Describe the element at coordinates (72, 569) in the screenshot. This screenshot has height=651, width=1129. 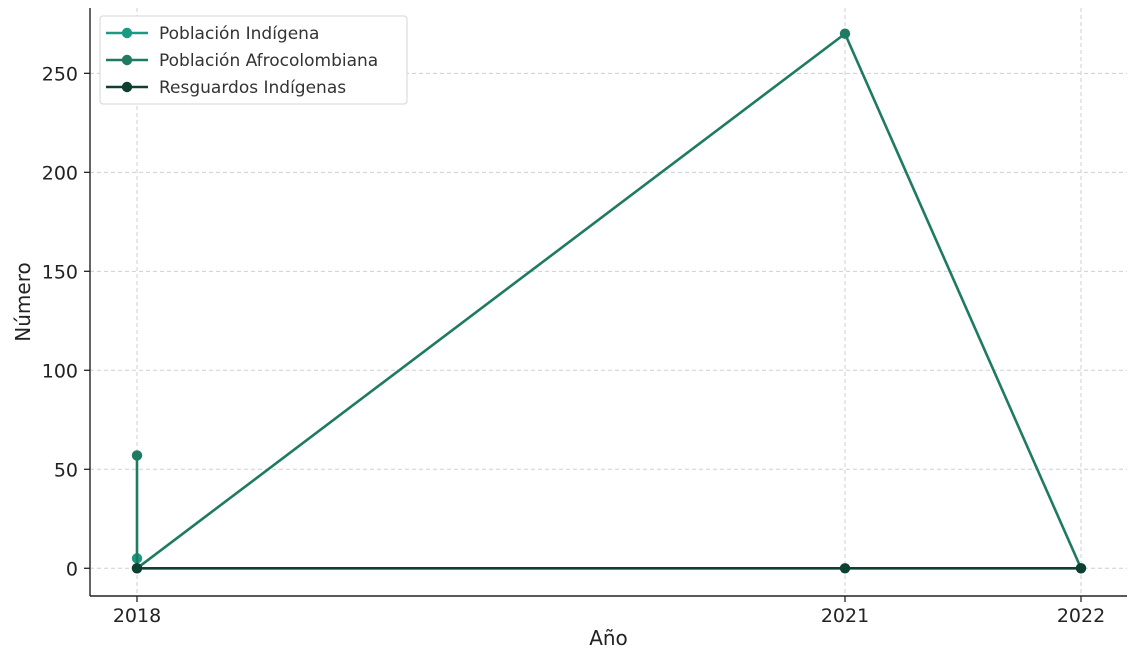
I see `y-tick-label: 0` at that location.